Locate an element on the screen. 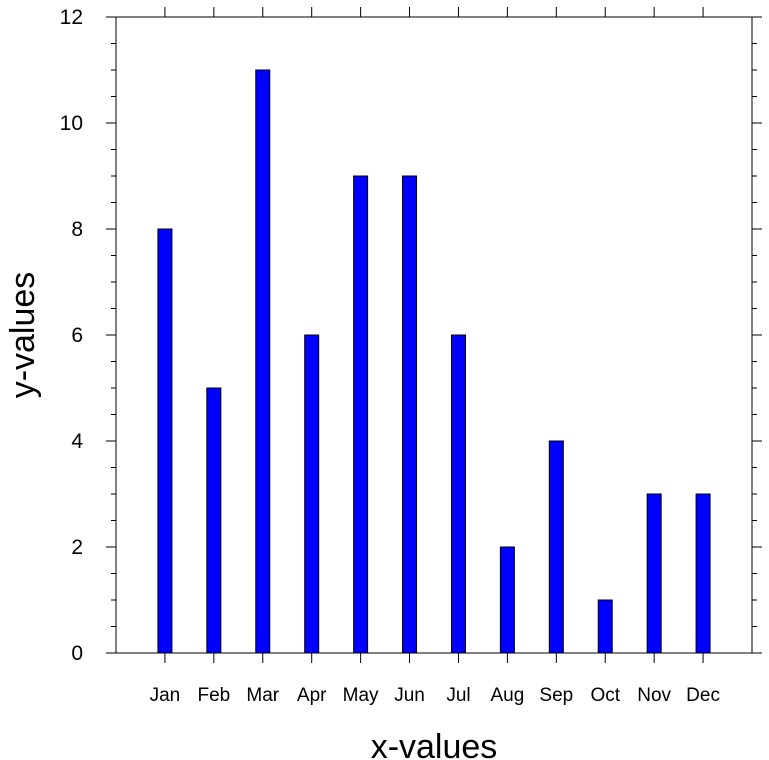 This screenshot has width=769, height=760. x-tick-label-mar: Mar is located at coordinates (262, 695).